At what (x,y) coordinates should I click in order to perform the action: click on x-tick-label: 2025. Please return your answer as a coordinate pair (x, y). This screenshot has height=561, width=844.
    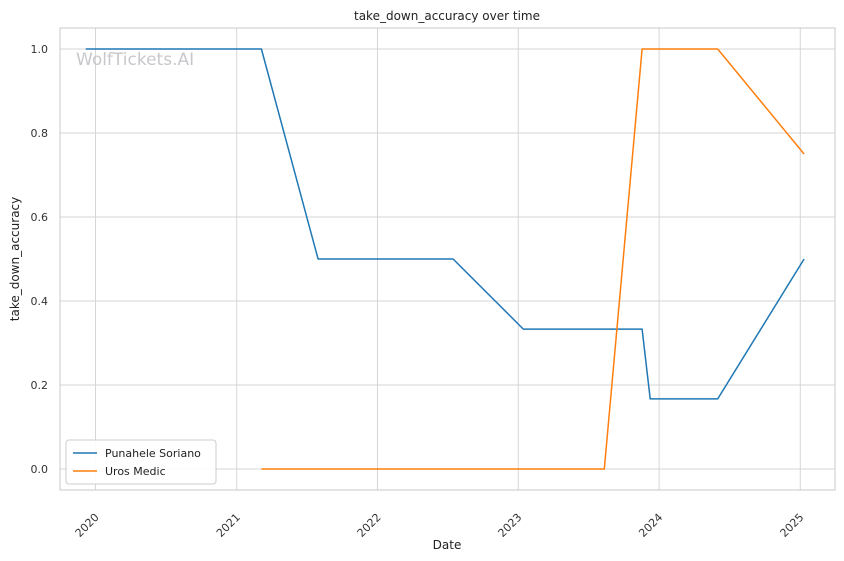
    Looking at the image, I should click on (792, 525).